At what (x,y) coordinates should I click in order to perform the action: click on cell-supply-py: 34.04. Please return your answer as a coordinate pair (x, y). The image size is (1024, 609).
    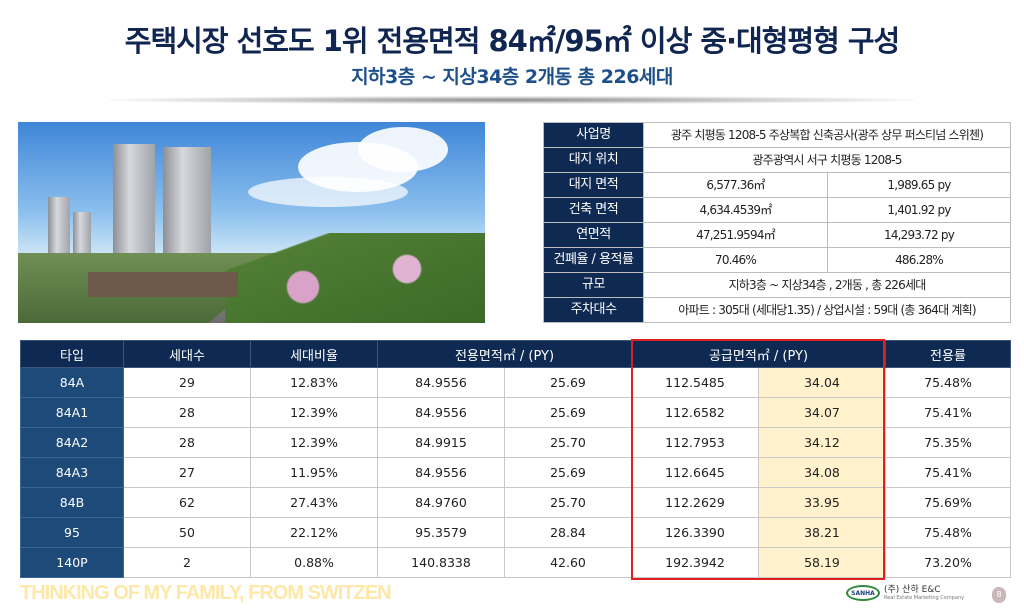
    Looking at the image, I should click on (822, 382).